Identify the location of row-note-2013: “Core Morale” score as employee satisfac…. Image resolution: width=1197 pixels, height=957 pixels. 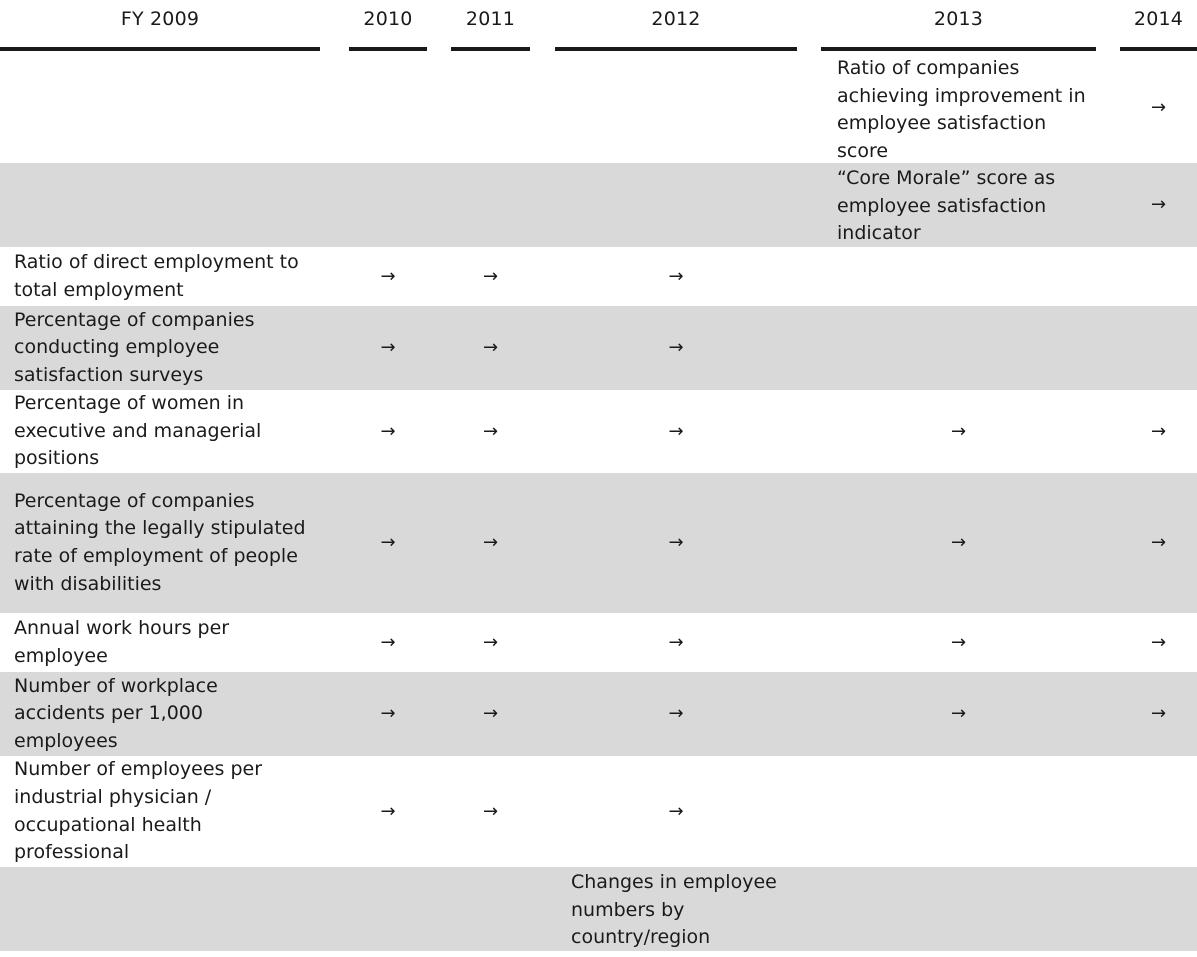
(946, 206).